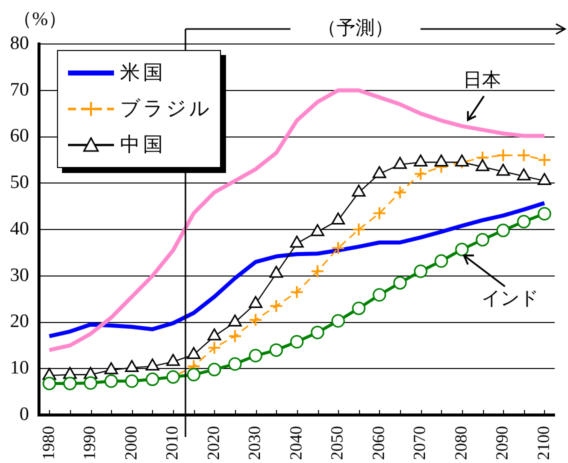 Image resolution: width=568 pixels, height=463 pixels. I want to click on y-tick-label: 60, so click(19, 136).